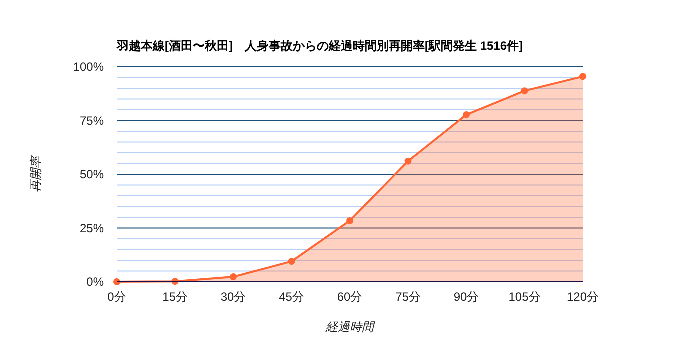  I want to click on y-axis-title: 再開率, so click(36, 173).